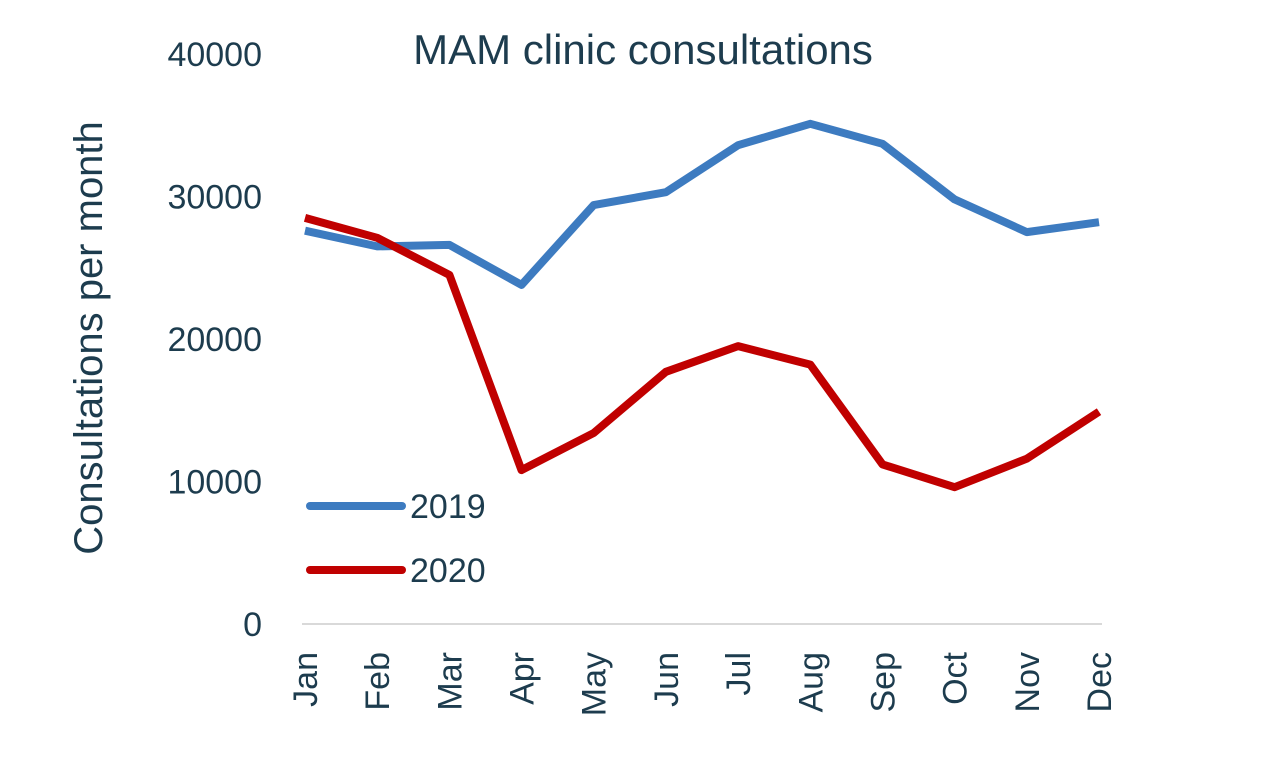 This screenshot has height=781, width=1280. I want to click on x-axis-ticks: Jan Feb Mar Apr May Jun Jul Aug Sep Oct Nov Dec, so click(703, 683).